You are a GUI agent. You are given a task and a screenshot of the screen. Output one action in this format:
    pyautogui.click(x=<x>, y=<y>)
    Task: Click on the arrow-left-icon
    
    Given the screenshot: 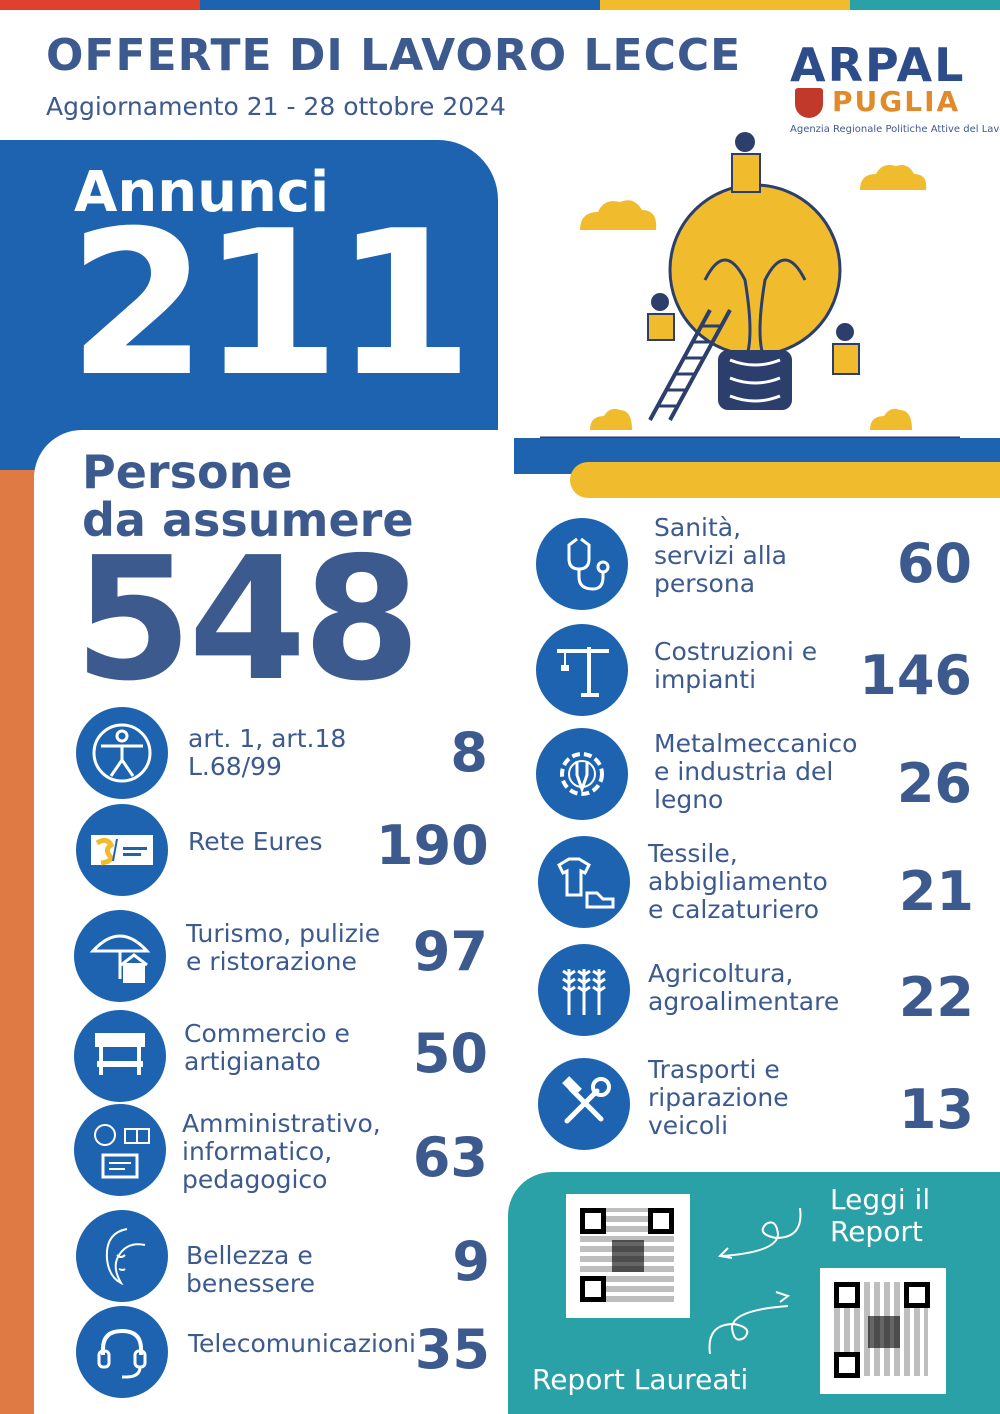 What is the action you would take?
    pyautogui.click(x=759, y=1233)
    